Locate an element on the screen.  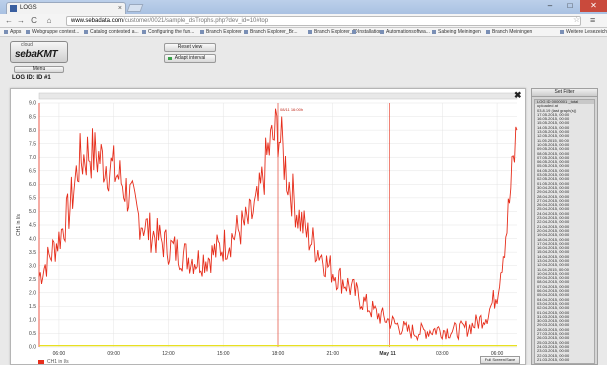
side-list-item: 24.03.2015, 00:00 is located at coordinates (553, 346).